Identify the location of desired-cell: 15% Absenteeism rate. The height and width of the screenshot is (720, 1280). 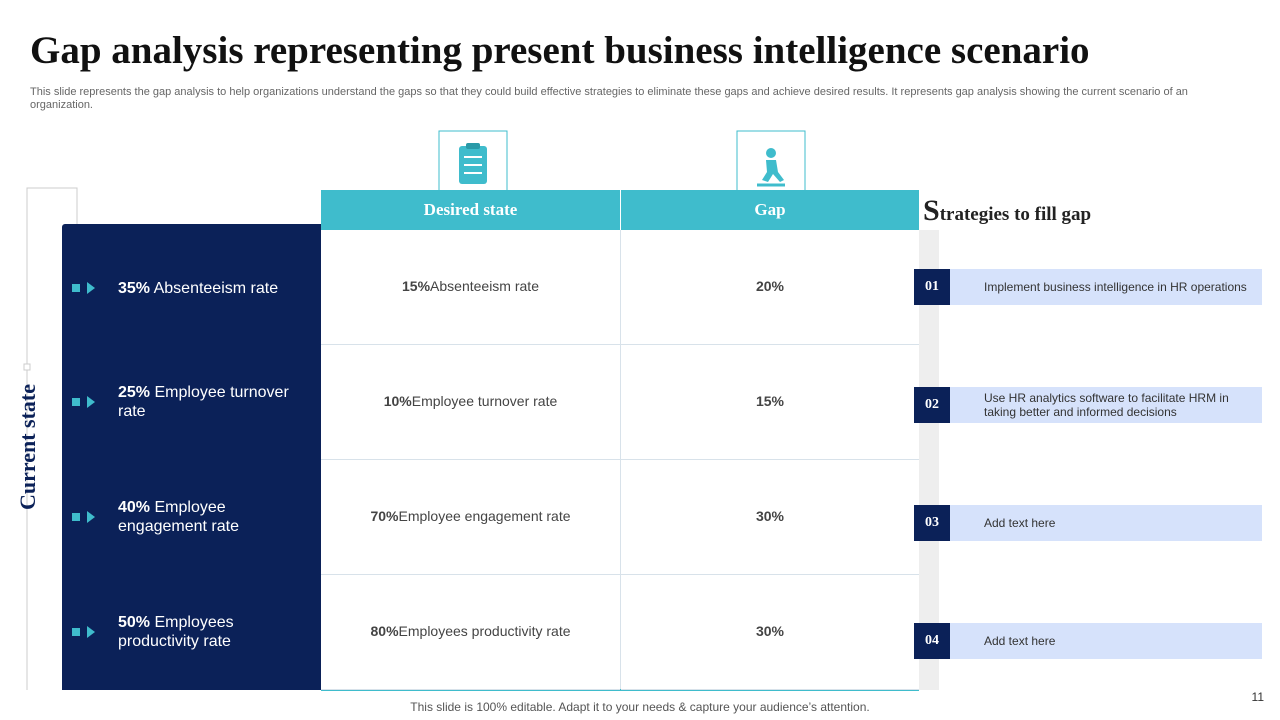
(470, 287).